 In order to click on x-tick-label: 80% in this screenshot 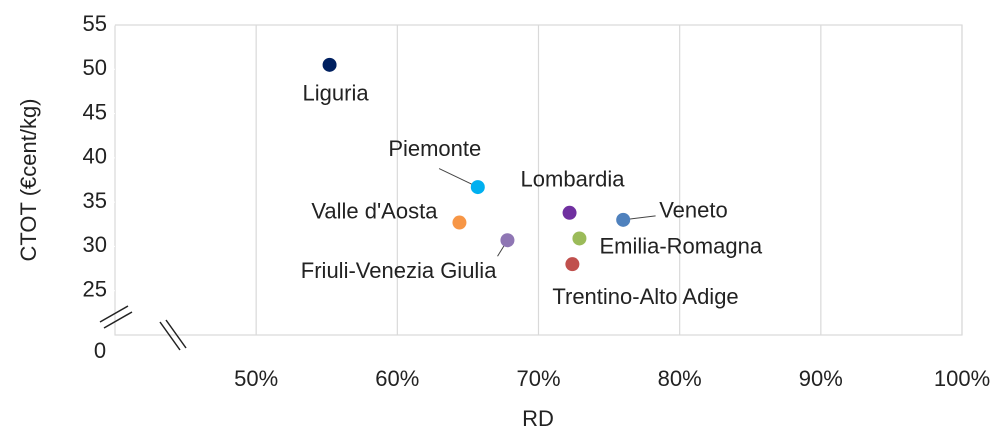, I will do `click(680, 378)`.